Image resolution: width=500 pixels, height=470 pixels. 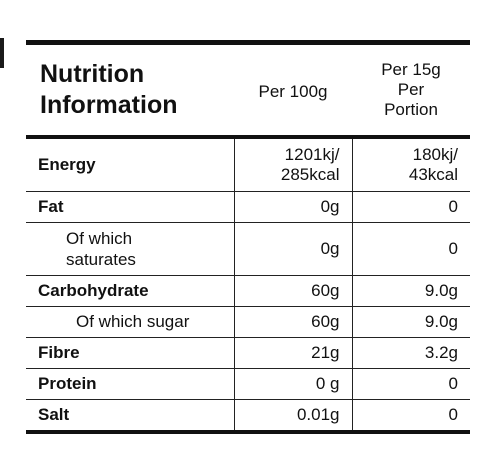 I want to click on row-saturates: Of which saturates 0g 0, so click(x=248, y=249).